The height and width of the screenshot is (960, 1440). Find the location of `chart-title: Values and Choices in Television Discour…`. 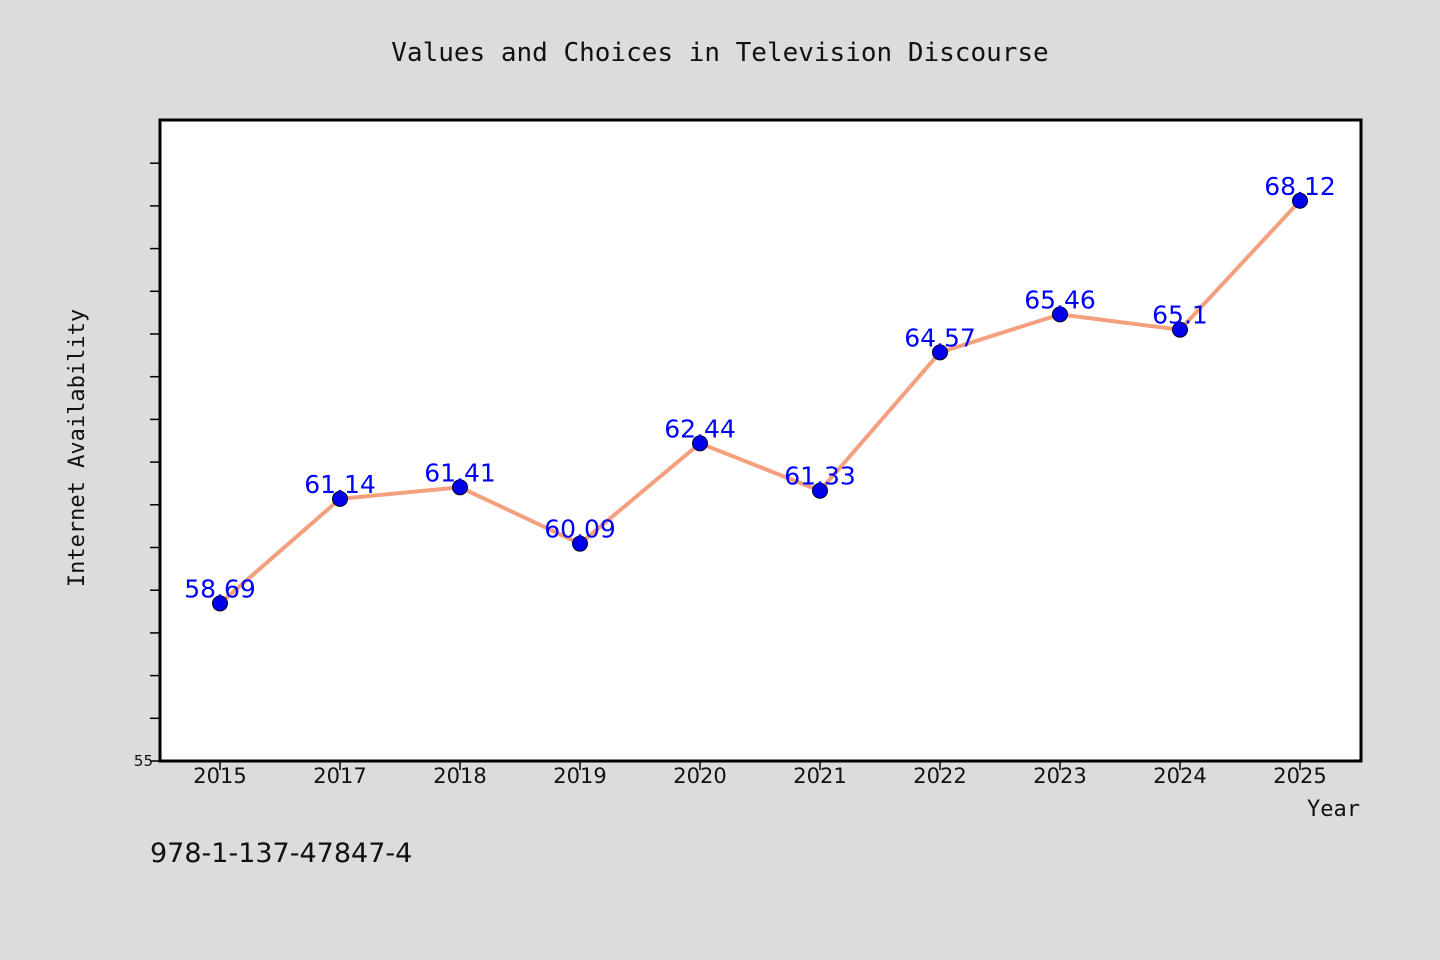

chart-title: Values and Choices in Television Discour… is located at coordinates (719, 53).